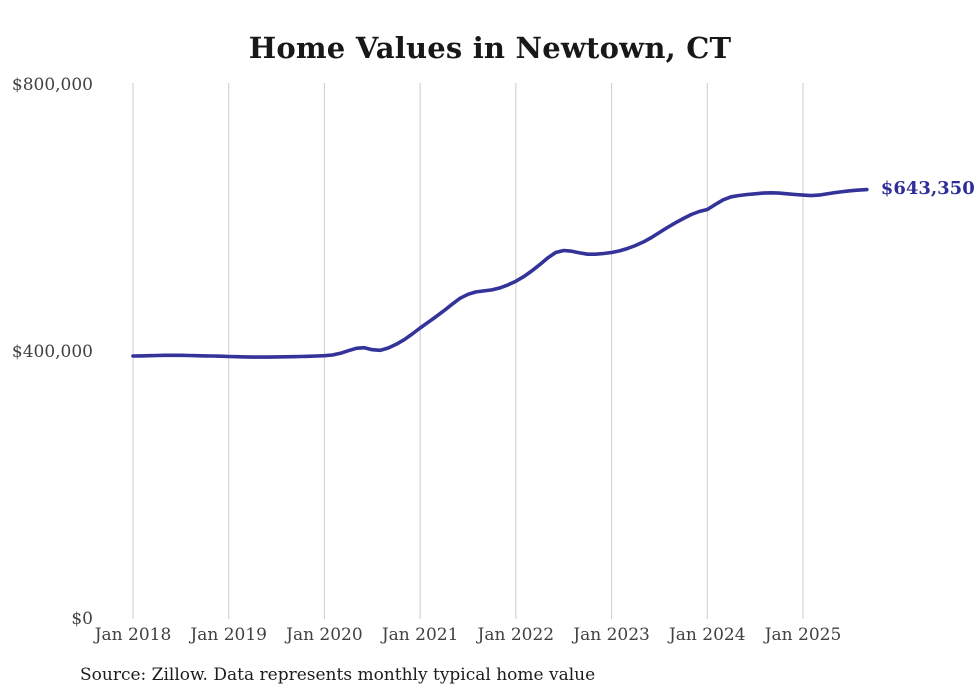 Image resolution: width=980 pixels, height=699 pixels. What do you see at coordinates (228, 635) in the screenshot?
I see `x-axis-tick-label: Jan 2019` at bounding box center [228, 635].